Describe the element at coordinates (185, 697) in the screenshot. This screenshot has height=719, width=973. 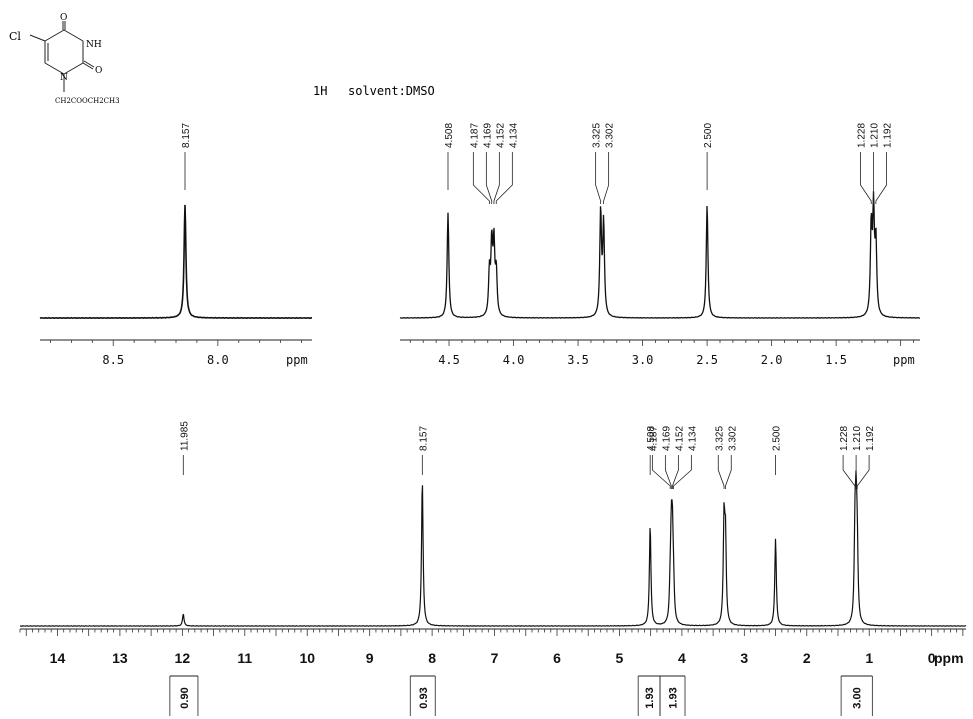
I see `integral-value: 0.90` at that location.